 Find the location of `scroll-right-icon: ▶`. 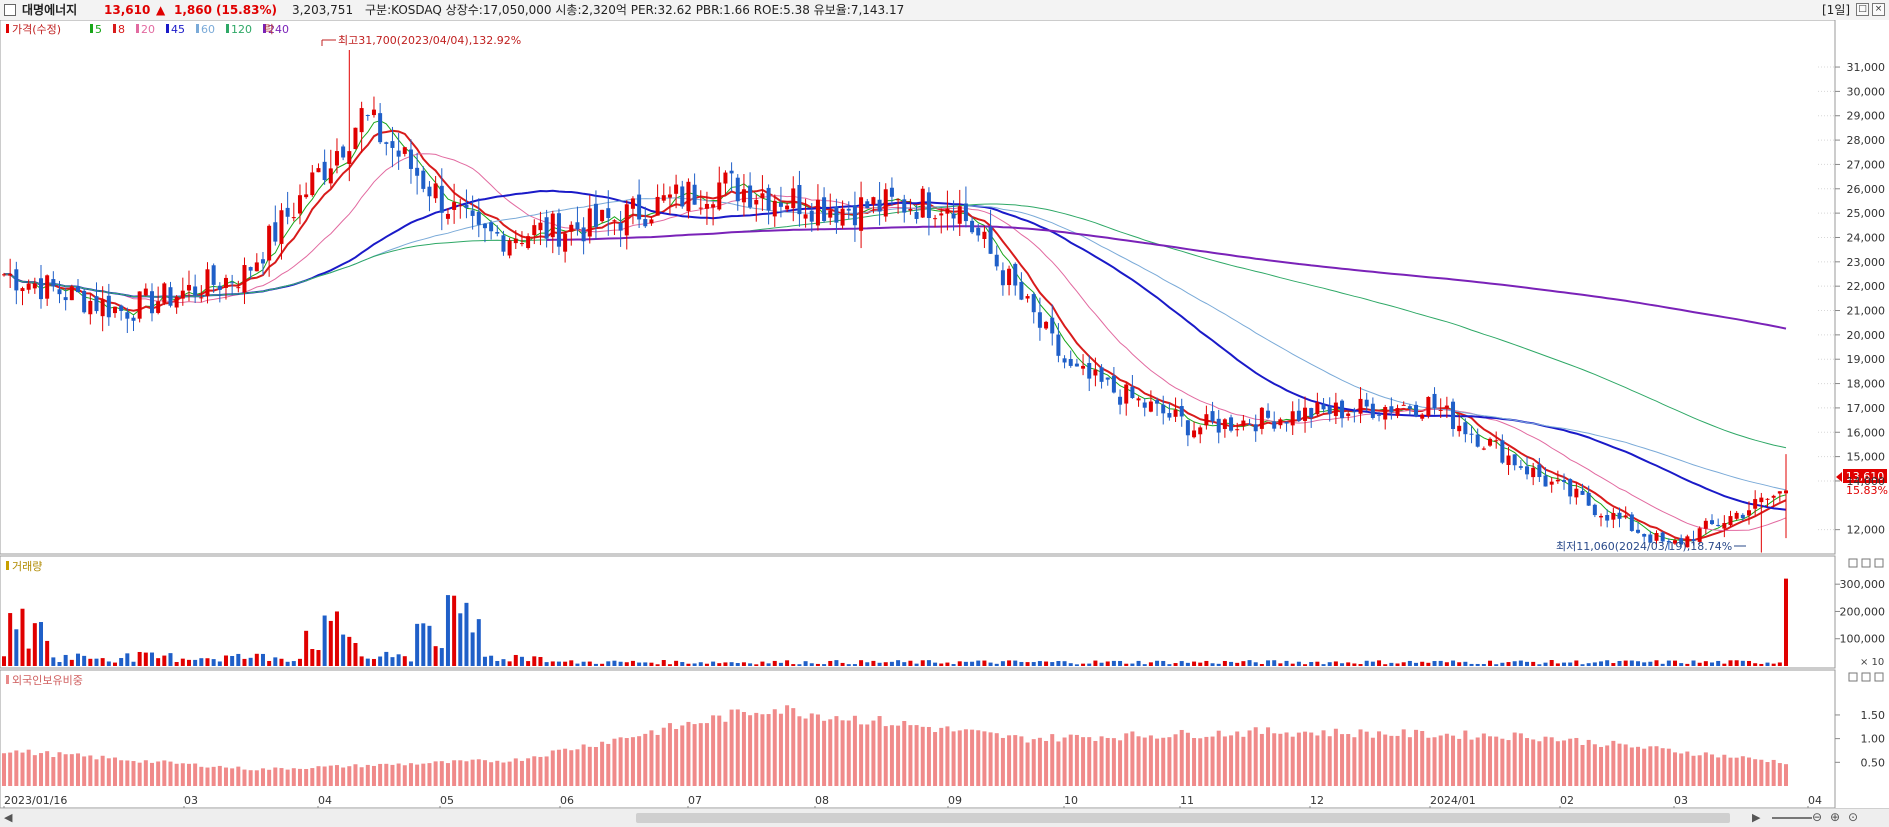

scroll-right-icon: ▶ is located at coordinates (1756, 817).